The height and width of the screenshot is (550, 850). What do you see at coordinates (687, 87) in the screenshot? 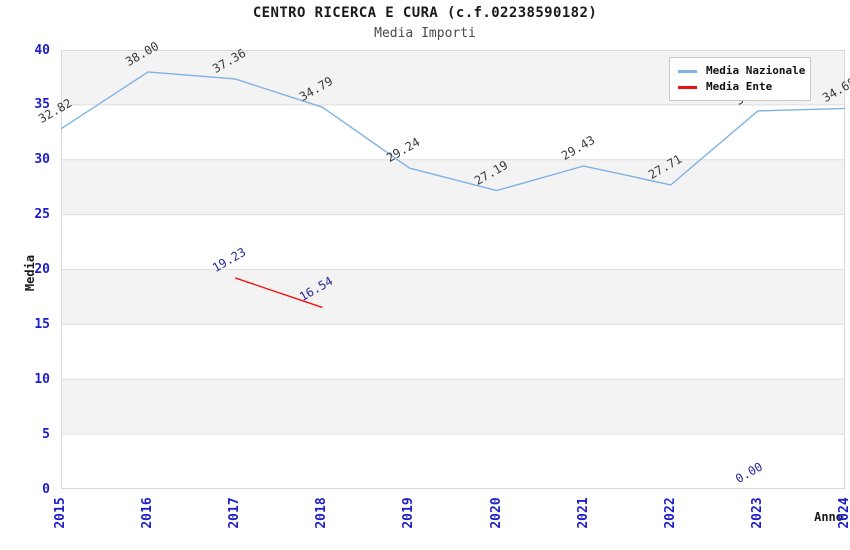
I see `legend-line-swatch-red` at bounding box center [687, 87].